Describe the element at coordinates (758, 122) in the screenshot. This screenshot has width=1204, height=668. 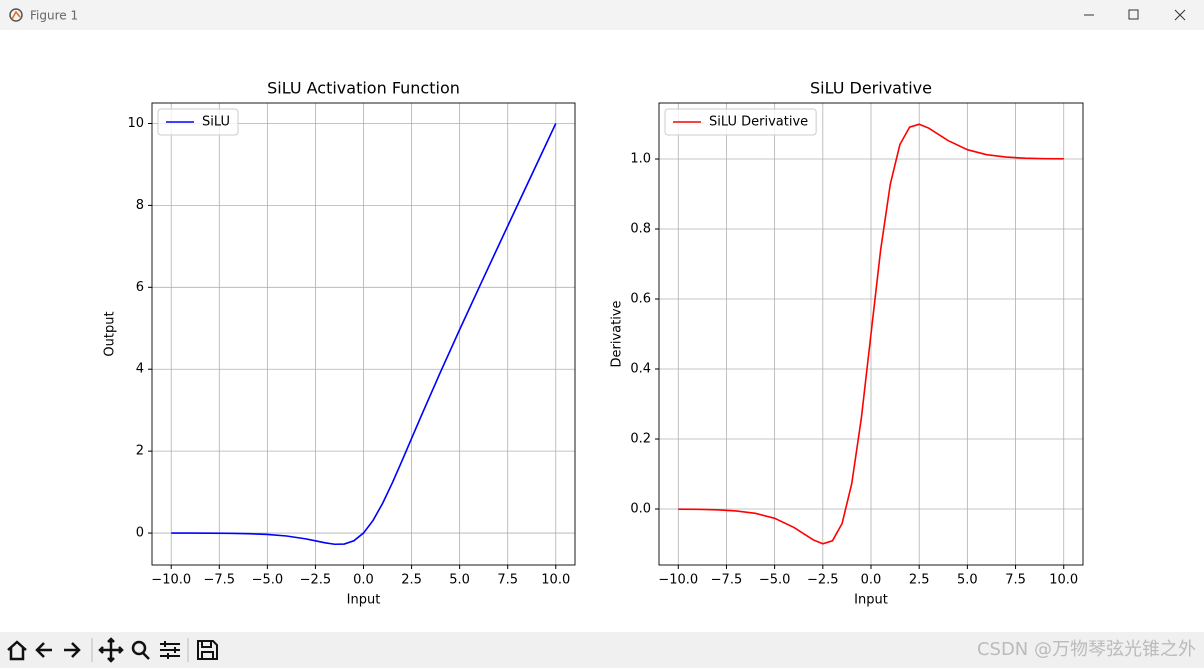
I see `legend-label: SiLU Derivative` at that location.